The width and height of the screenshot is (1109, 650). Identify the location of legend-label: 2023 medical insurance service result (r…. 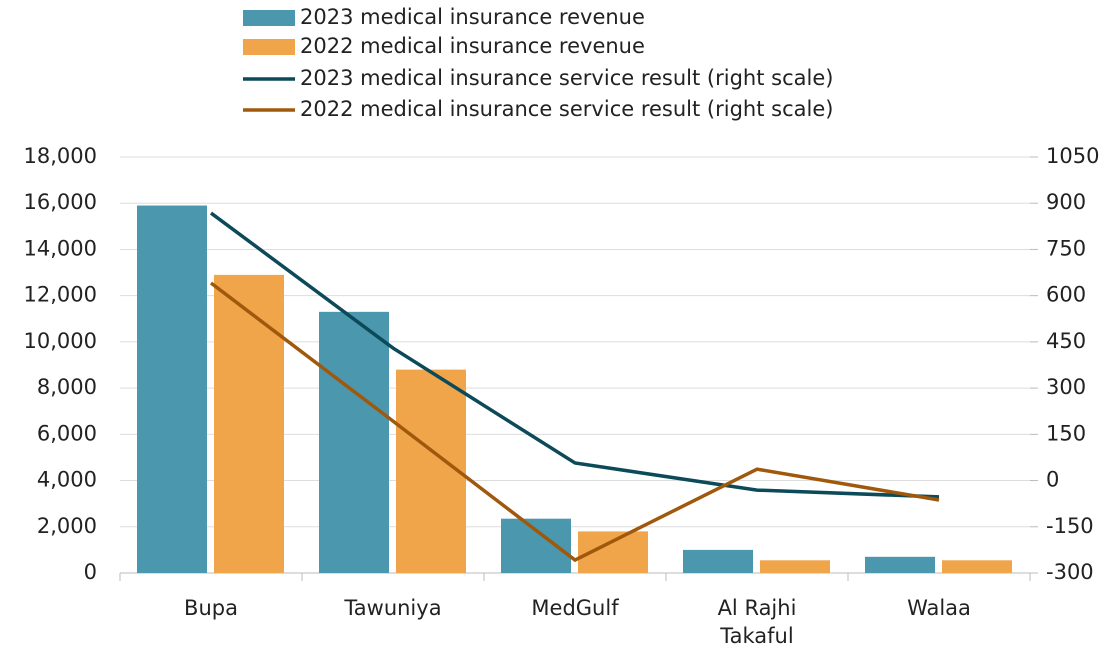
(566, 78).